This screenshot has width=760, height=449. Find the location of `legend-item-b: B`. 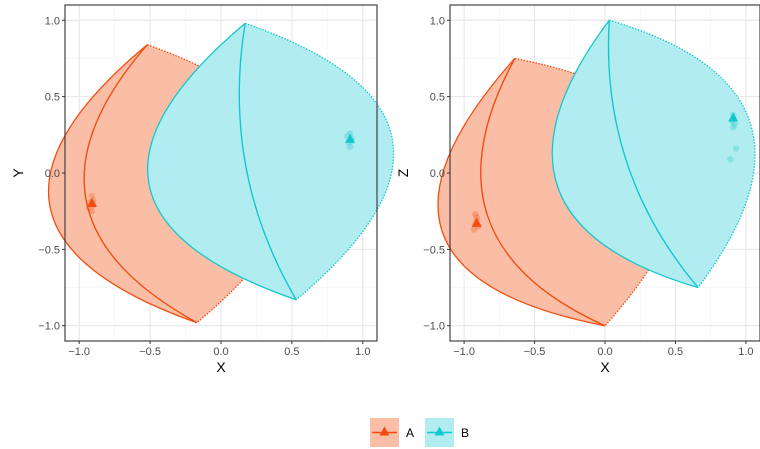

legend-item-b: B is located at coordinates (447, 432).